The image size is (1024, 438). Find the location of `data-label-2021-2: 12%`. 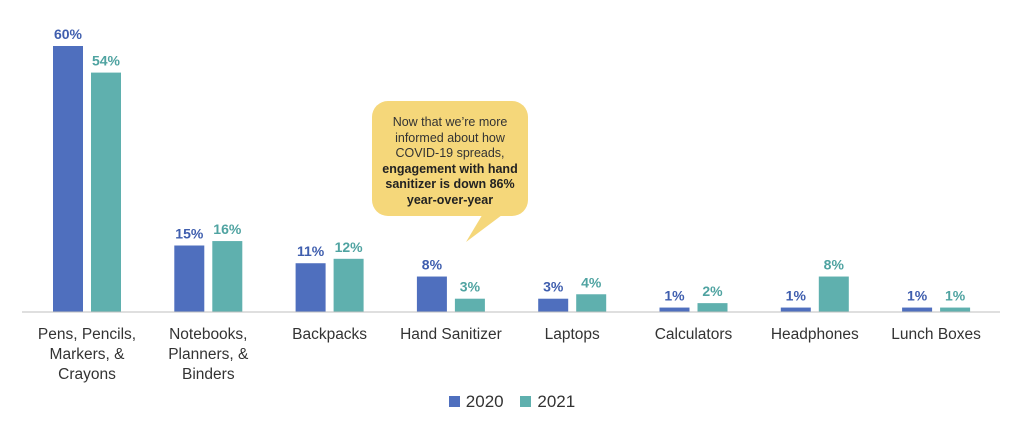

data-label-2021-2: 12% is located at coordinates (349, 247).